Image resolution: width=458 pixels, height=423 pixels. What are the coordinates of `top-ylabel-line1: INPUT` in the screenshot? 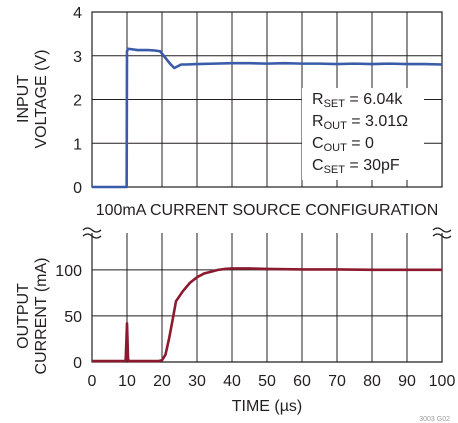 It's located at (23, 99).